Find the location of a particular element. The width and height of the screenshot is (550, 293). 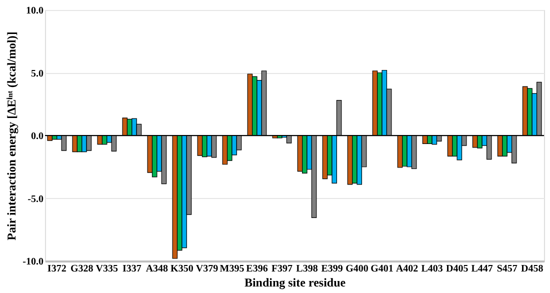

x-tick-label: K350 is located at coordinates (182, 269).